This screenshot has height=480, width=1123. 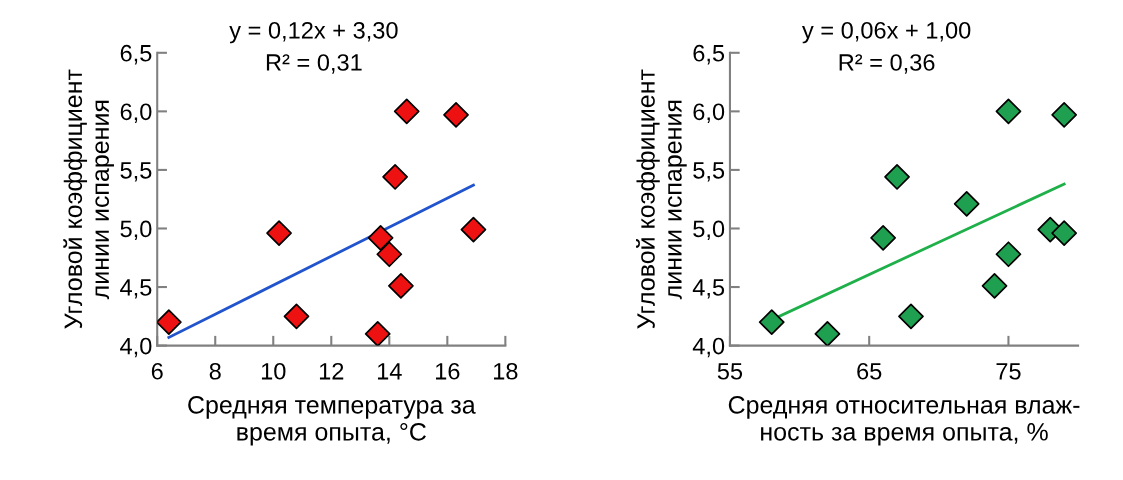 I want to click on annotation: R² = 0,36, so click(x=887, y=64).